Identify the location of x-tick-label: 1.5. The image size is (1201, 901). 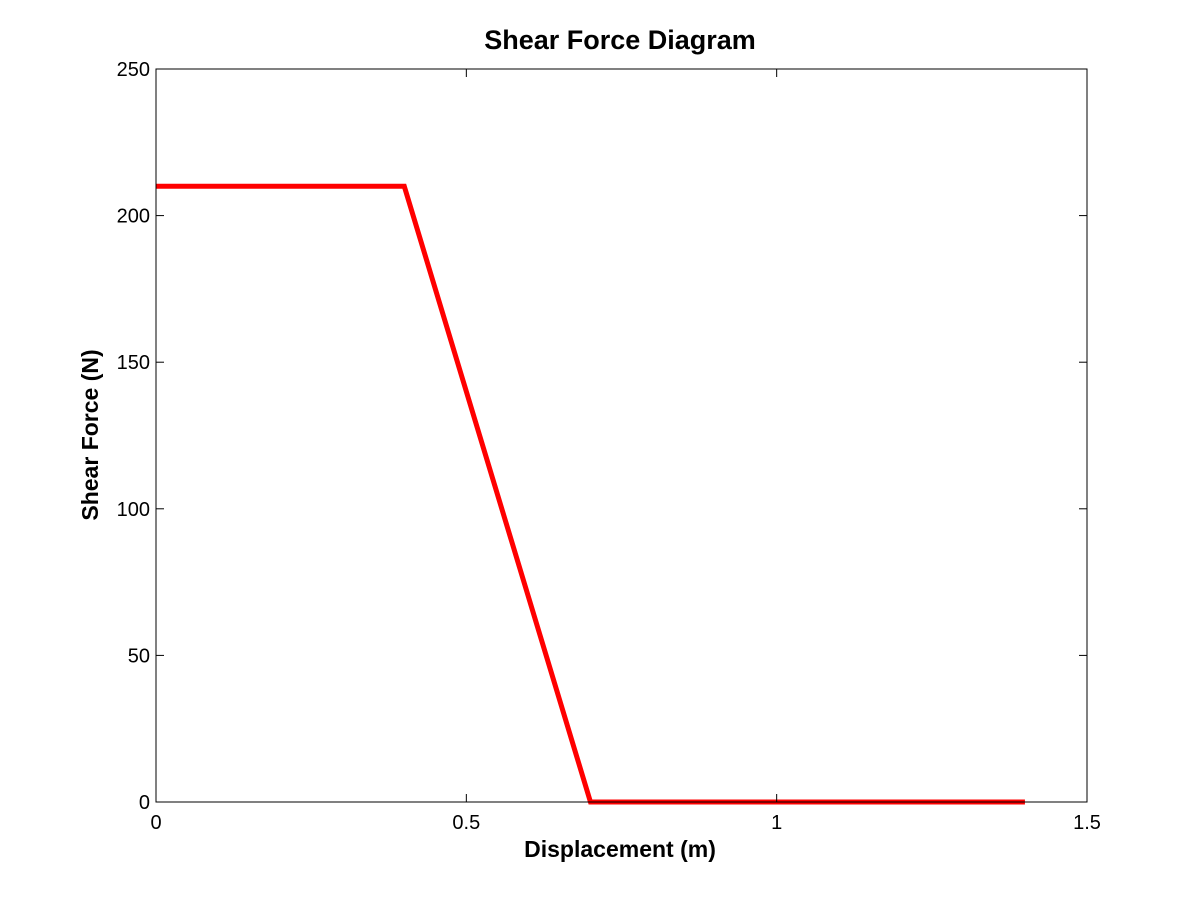
(1087, 823).